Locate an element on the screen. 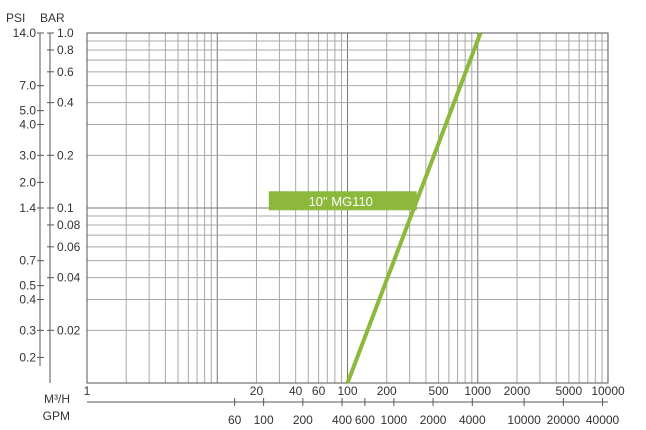  psi-tick-label: 1.4 is located at coordinates (27, 208).